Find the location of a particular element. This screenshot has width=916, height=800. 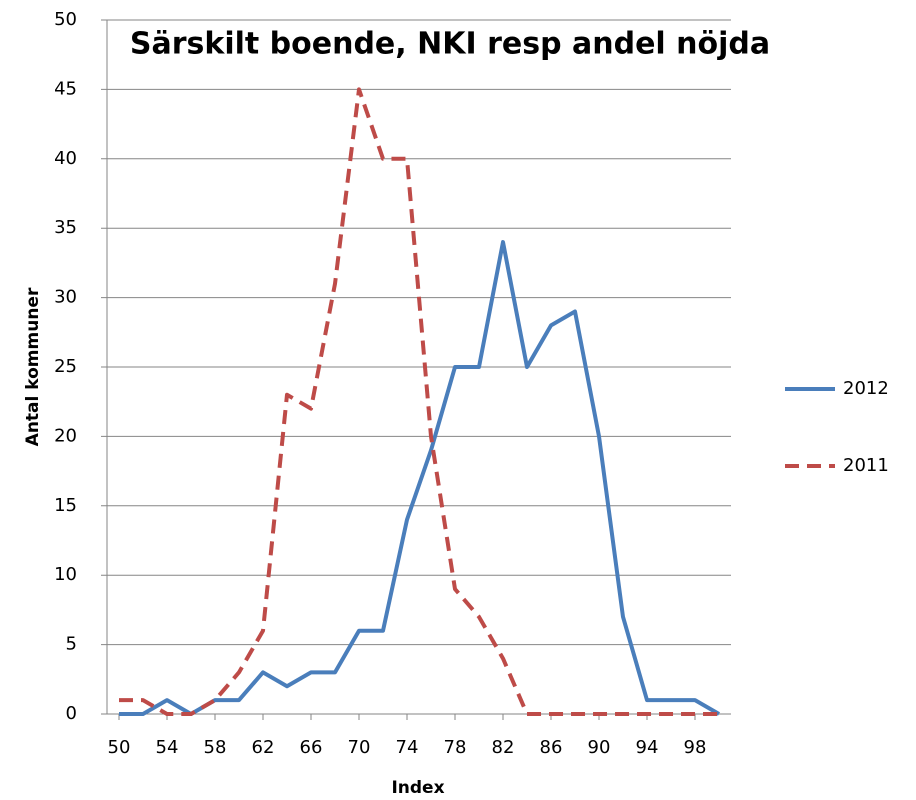

y-tick-label: 45 is located at coordinates (65, 88).